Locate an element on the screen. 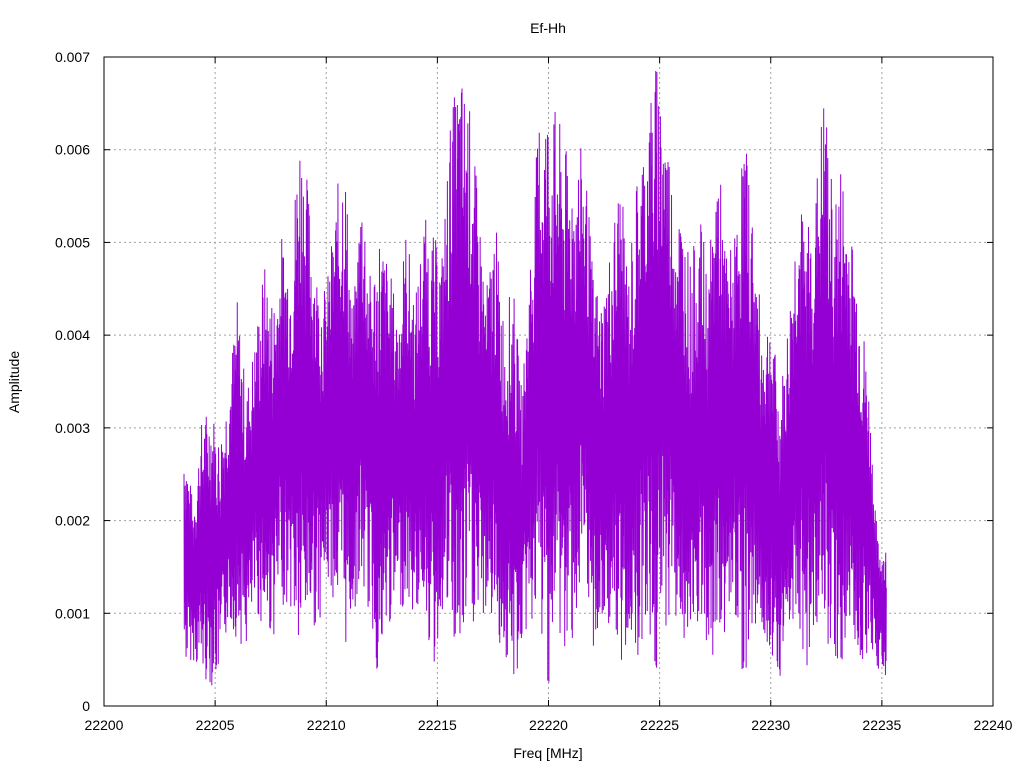  x-tick-label: 22200 is located at coordinates (104, 725).